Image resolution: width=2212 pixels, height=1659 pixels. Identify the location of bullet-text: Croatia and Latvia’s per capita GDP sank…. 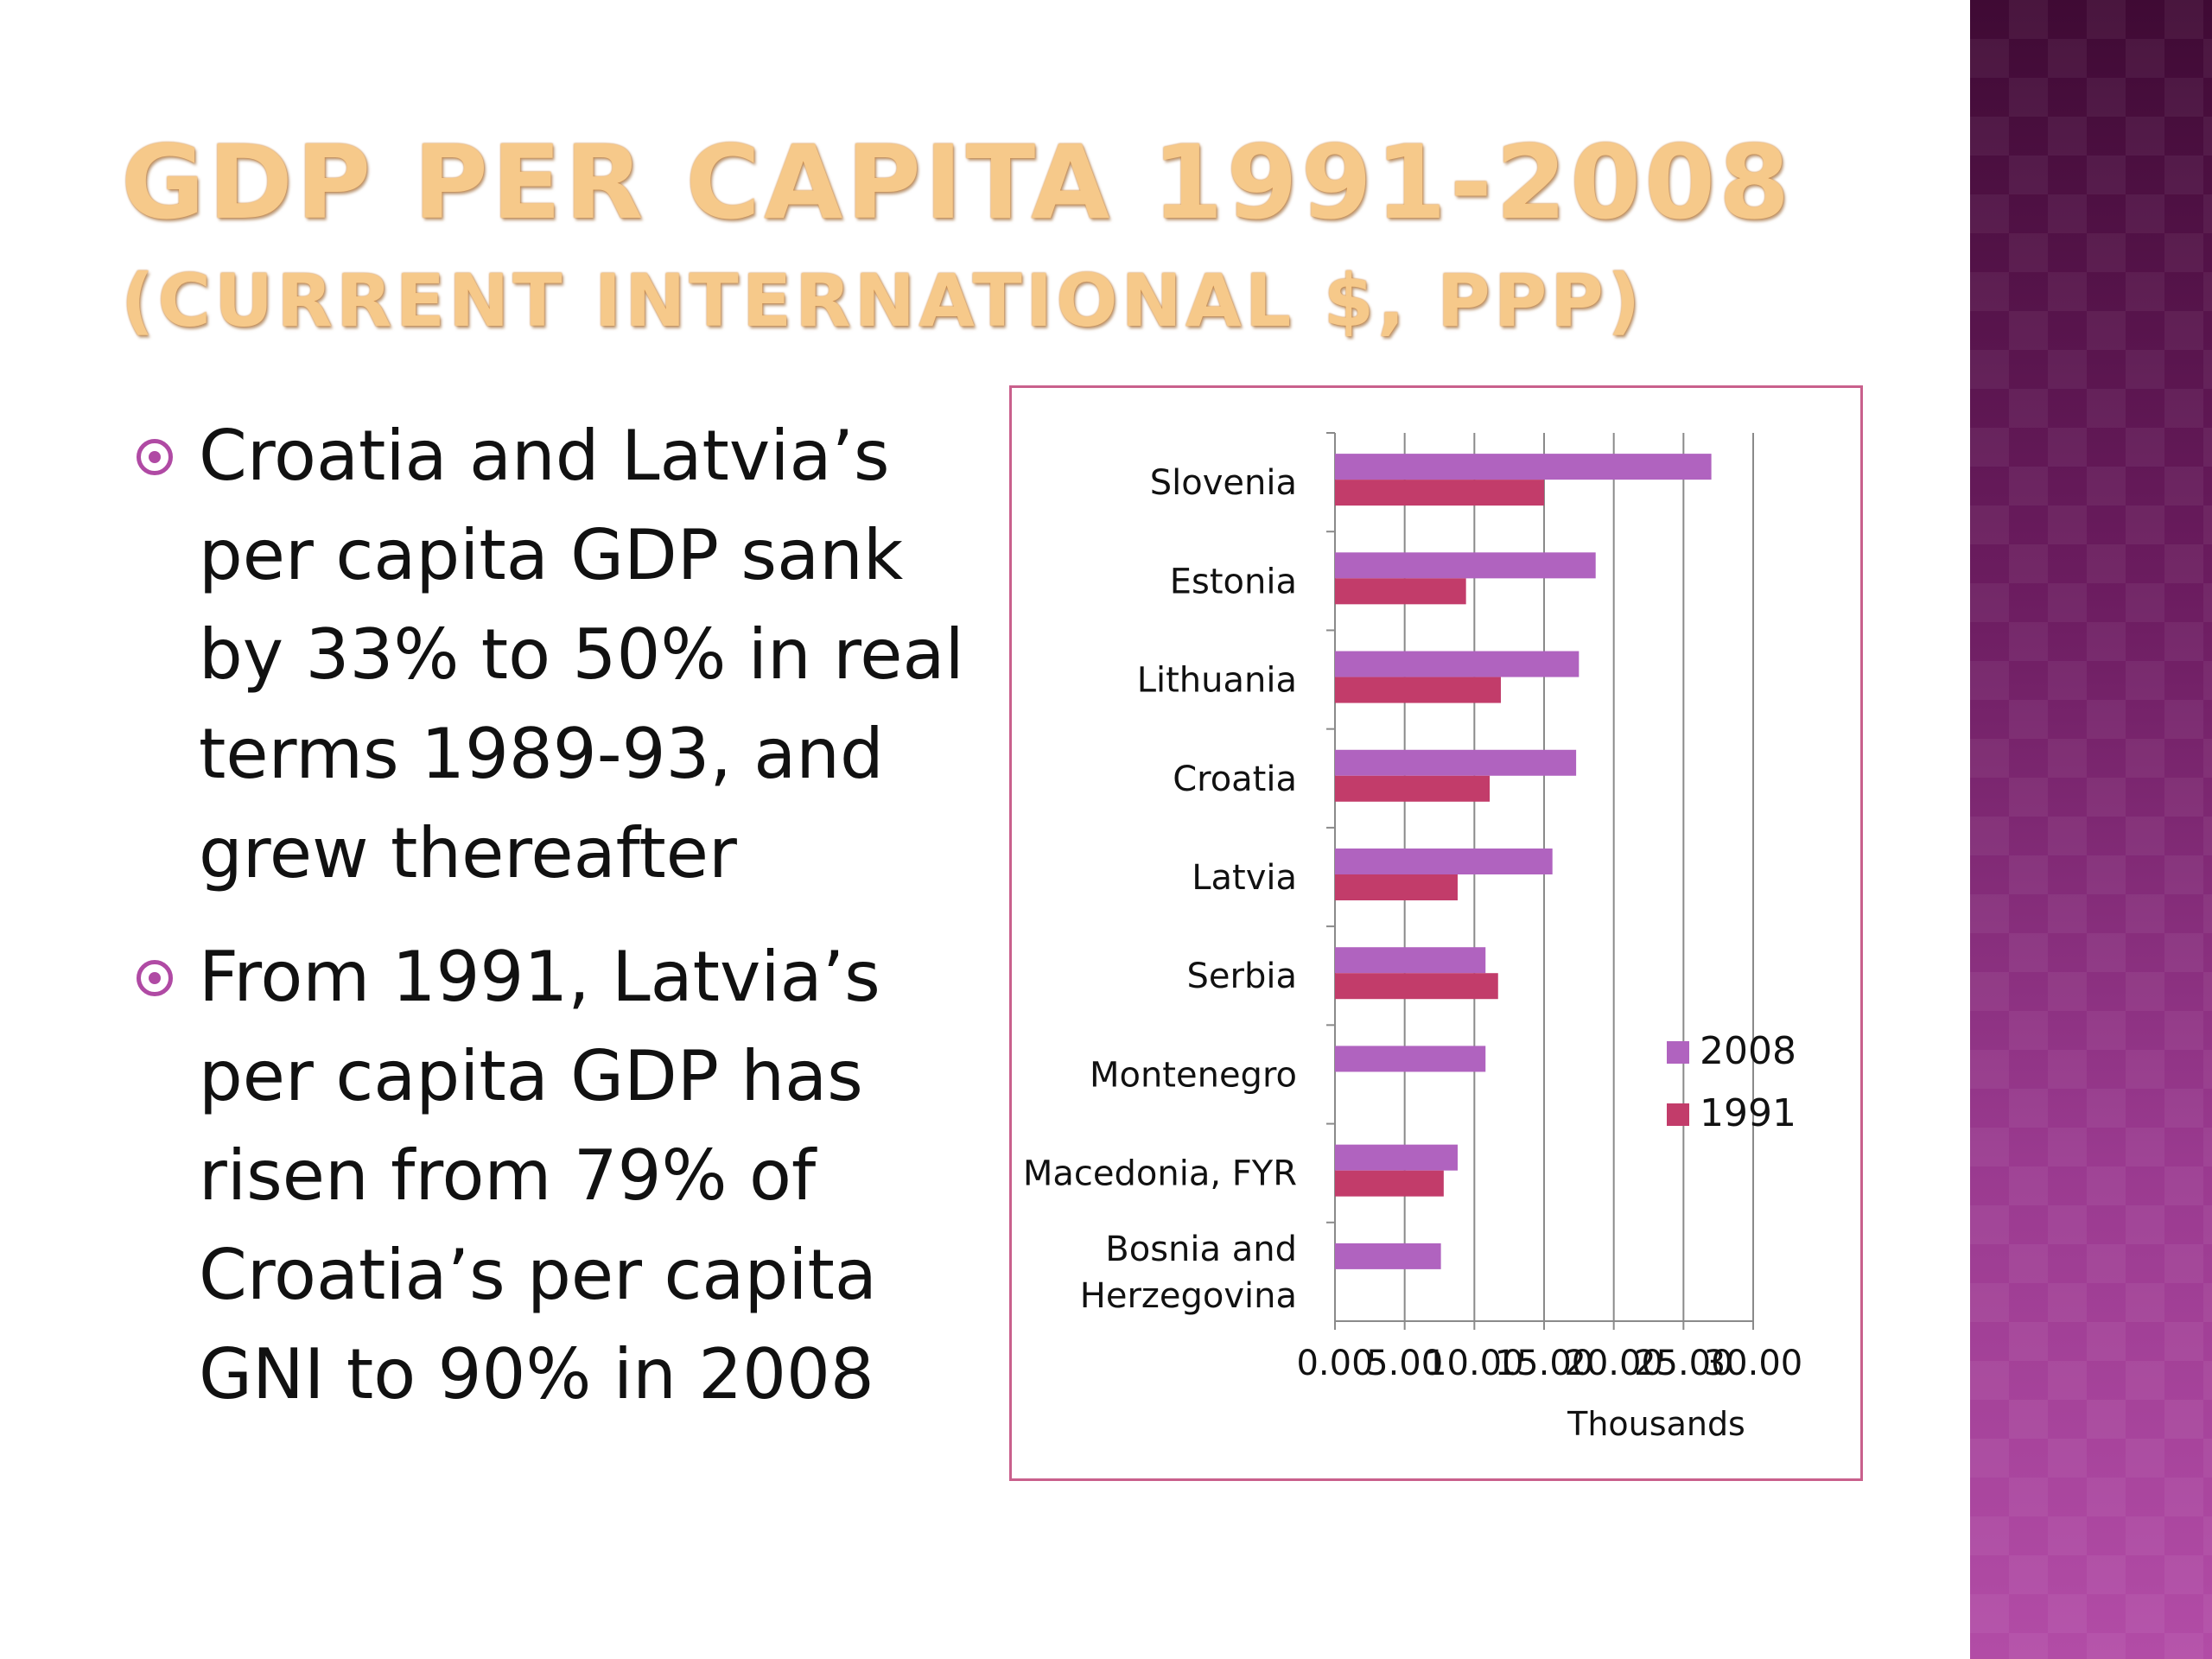
(581, 654).